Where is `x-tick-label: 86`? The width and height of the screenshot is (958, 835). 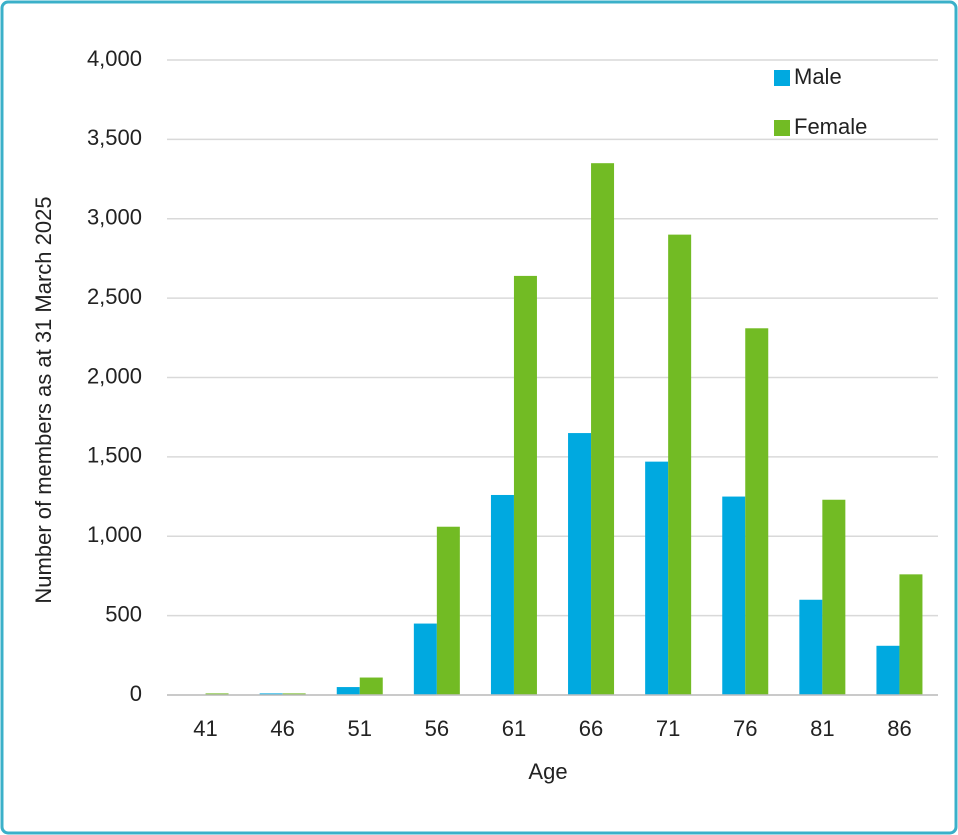
x-tick-label: 86 is located at coordinates (899, 728).